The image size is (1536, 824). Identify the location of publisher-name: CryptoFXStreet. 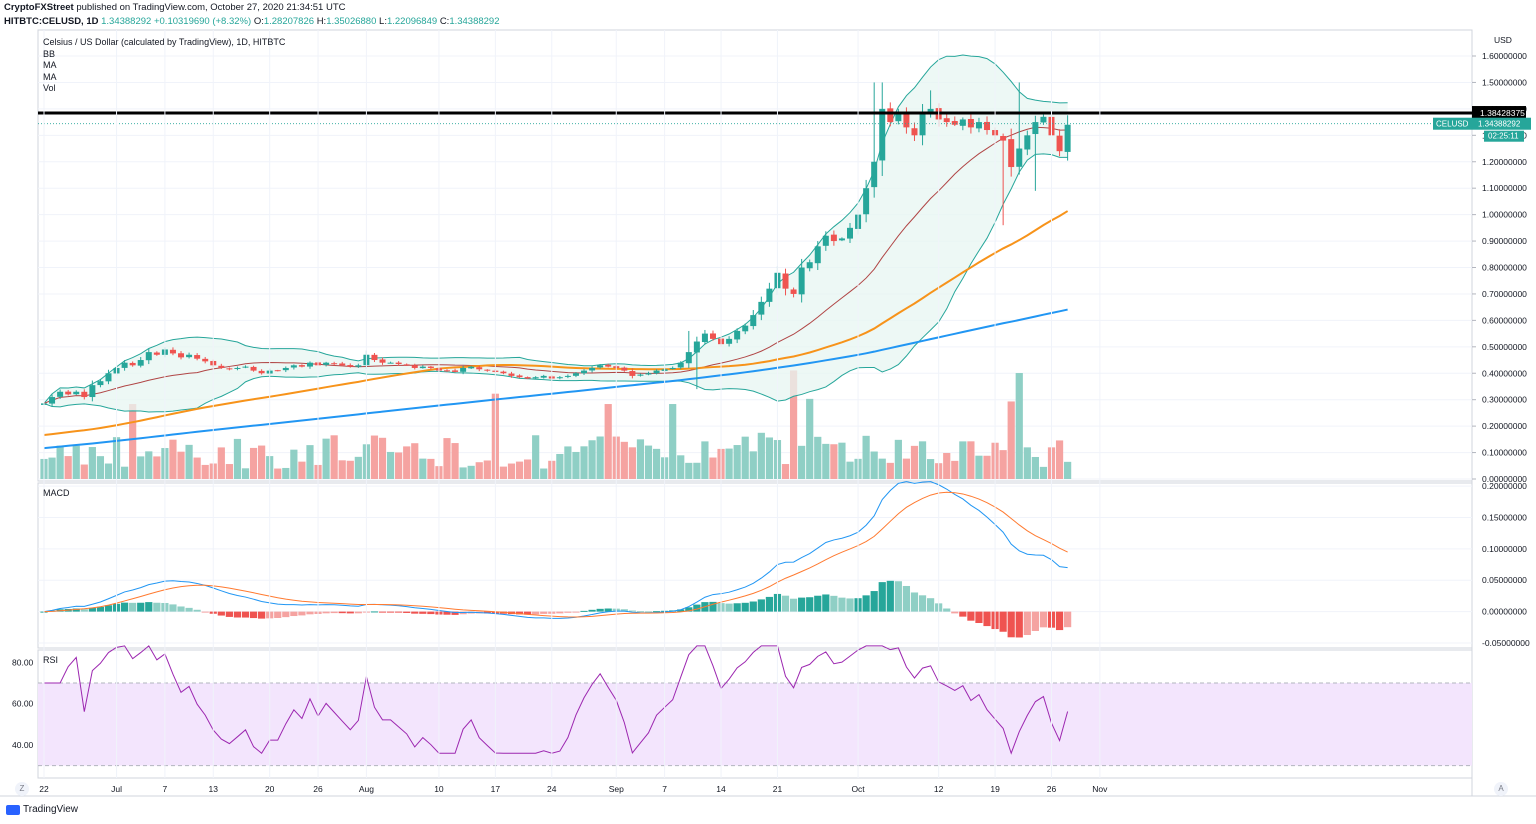
(39, 7).